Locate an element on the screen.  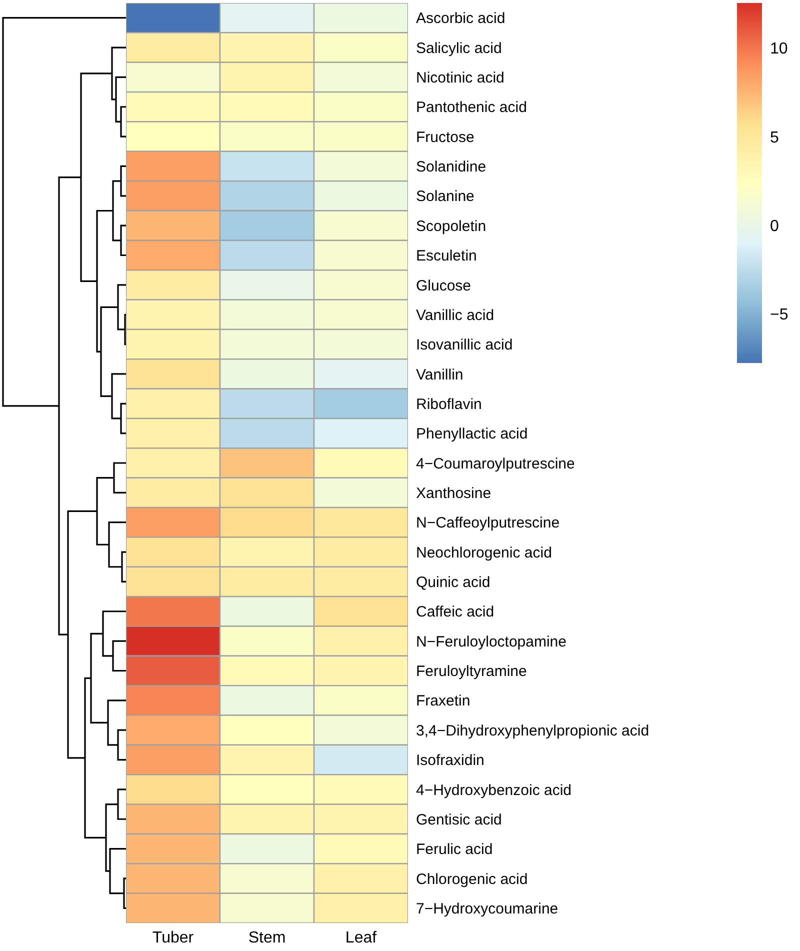
y-tick-label: Solanine is located at coordinates (445, 197).